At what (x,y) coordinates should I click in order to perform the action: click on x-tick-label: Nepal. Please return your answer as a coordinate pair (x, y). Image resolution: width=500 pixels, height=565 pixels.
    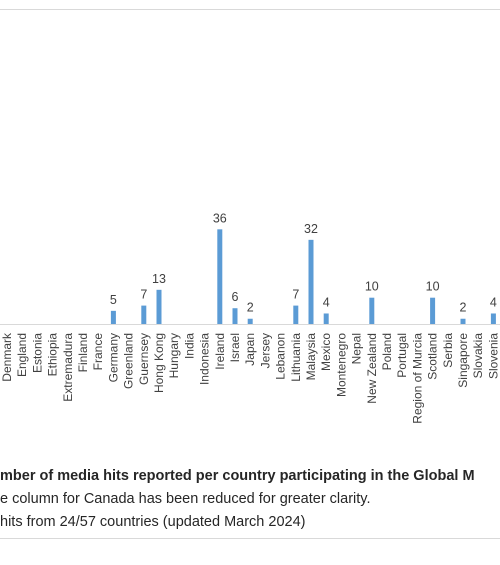
    Looking at the image, I should click on (357, 348).